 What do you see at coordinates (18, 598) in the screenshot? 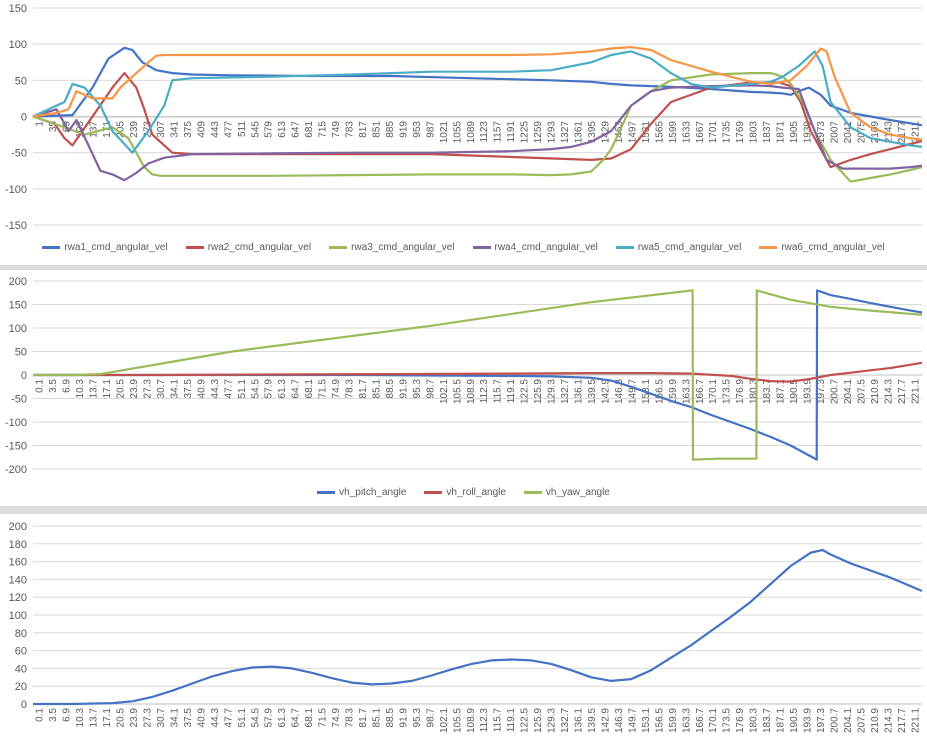
I see `y-tick-label: 120` at bounding box center [18, 598].